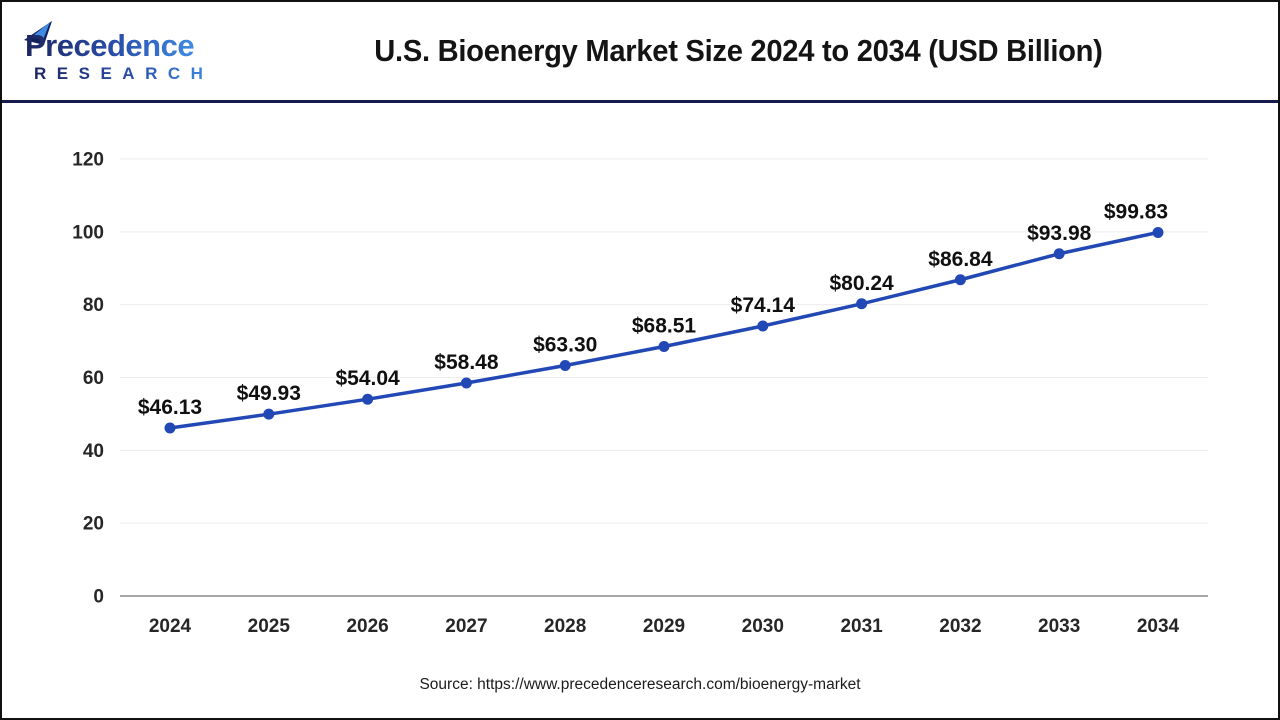  I want to click on data-label-2031: $80.24, so click(861, 283).